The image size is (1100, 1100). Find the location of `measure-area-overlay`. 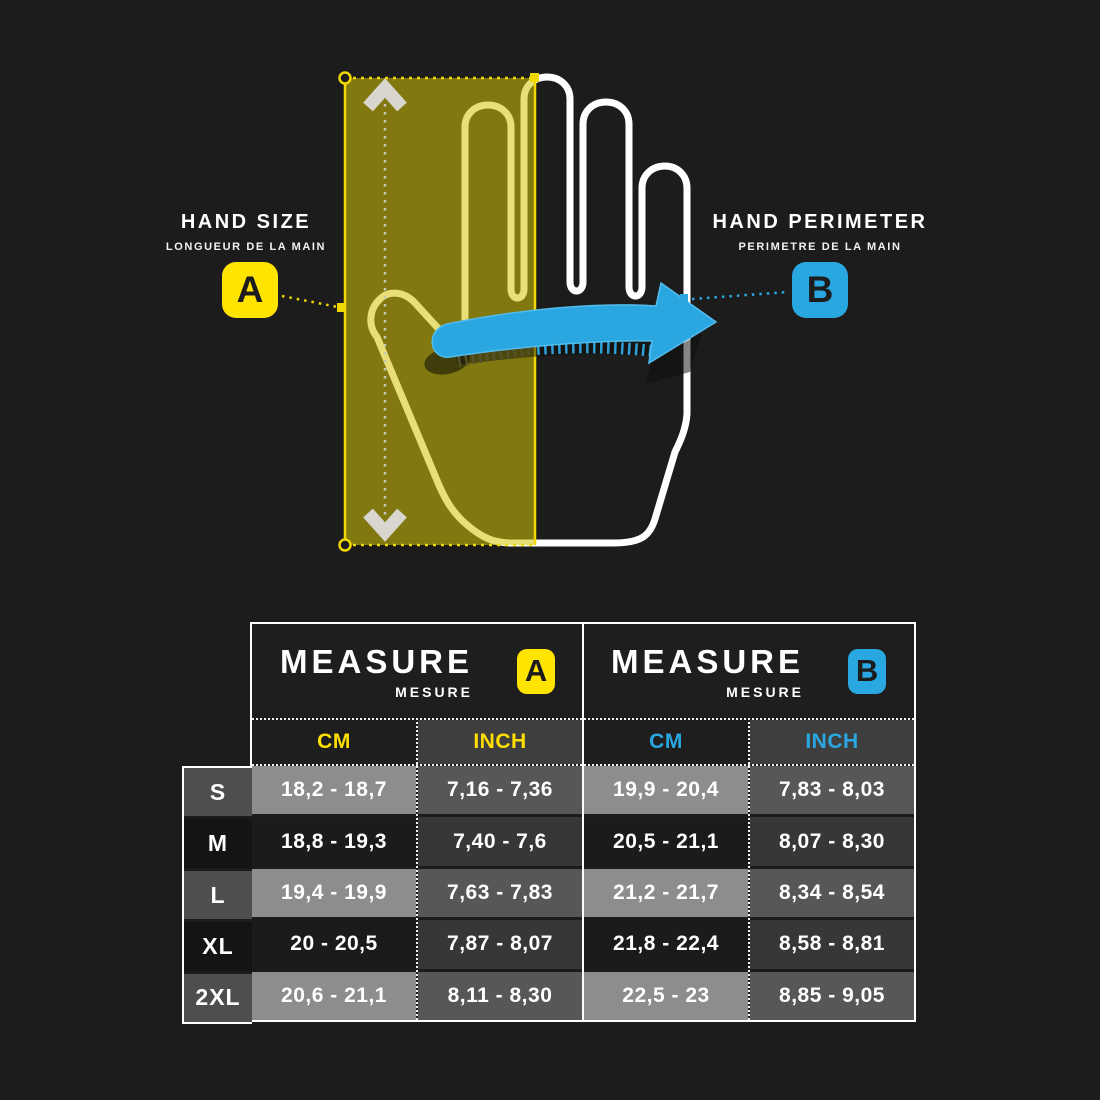

measure-area-overlay is located at coordinates (440, 311).